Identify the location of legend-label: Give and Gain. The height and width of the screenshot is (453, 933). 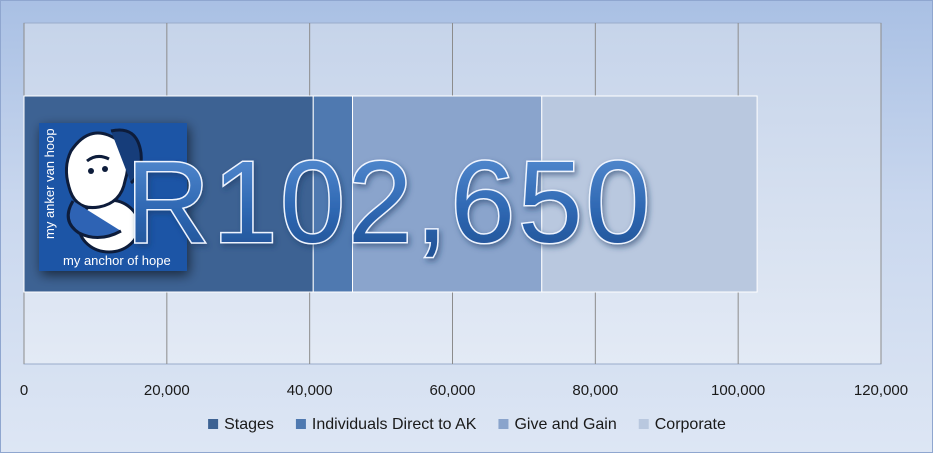
(565, 424).